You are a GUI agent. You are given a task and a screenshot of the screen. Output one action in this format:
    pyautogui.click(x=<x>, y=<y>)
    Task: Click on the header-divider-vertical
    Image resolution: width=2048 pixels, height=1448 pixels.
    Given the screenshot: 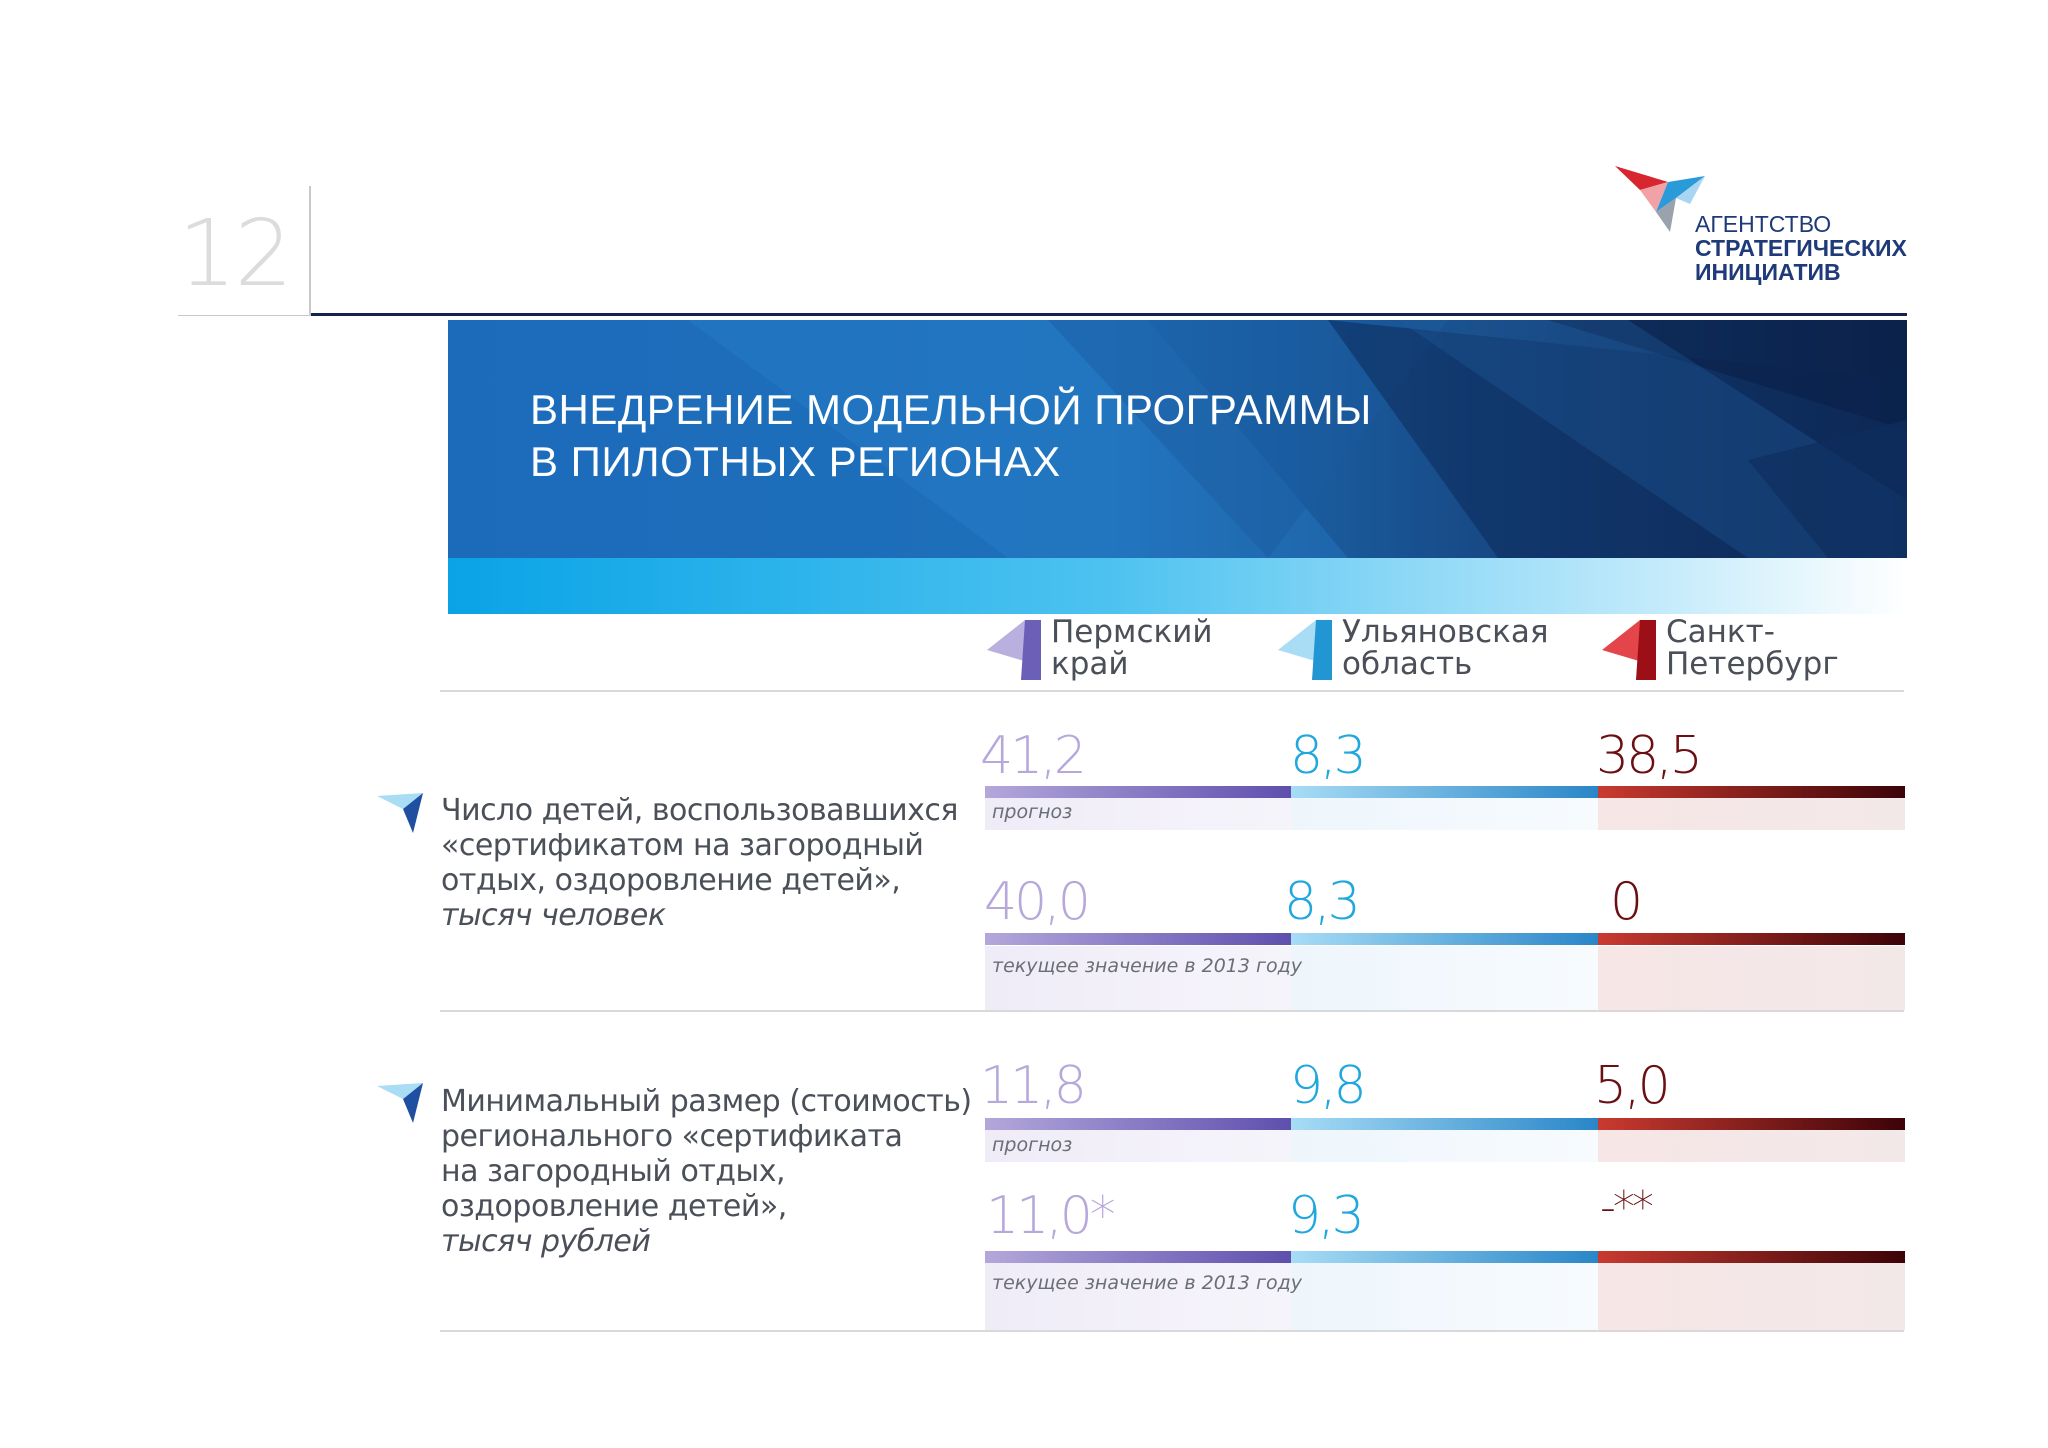 What is the action you would take?
    pyautogui.click(x=310, y=251)
    